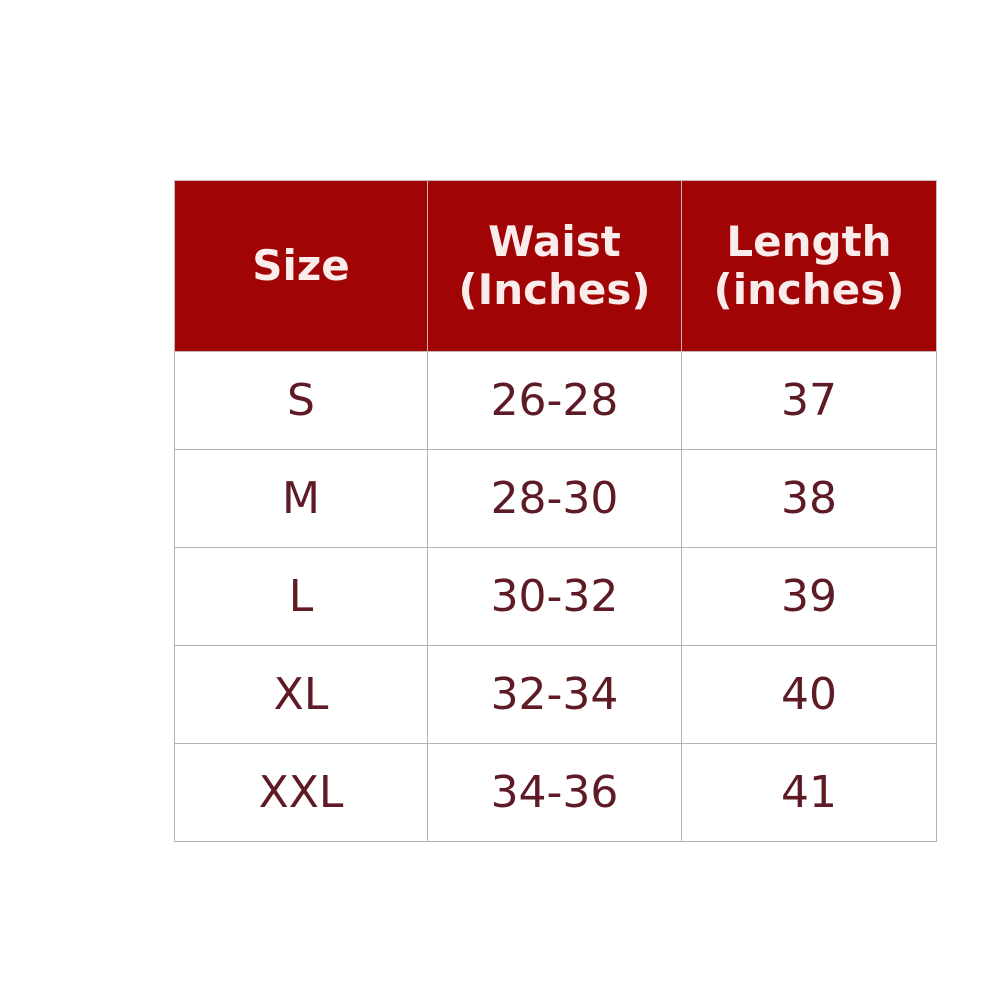 This screenshot has width=1000, height=1000. I want to click on table-row: XXL 34-36 41, so click(555, 792).